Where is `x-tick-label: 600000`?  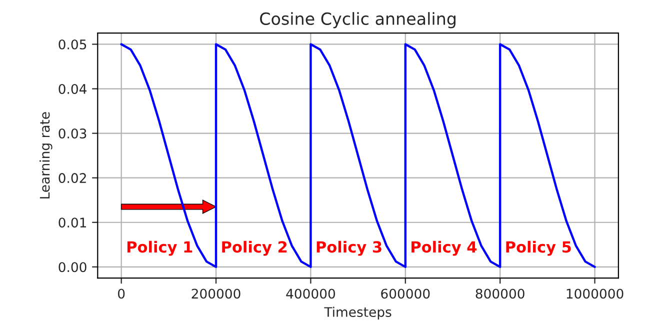 x-tick-label: 600000 is located at coordinates (405, 293).